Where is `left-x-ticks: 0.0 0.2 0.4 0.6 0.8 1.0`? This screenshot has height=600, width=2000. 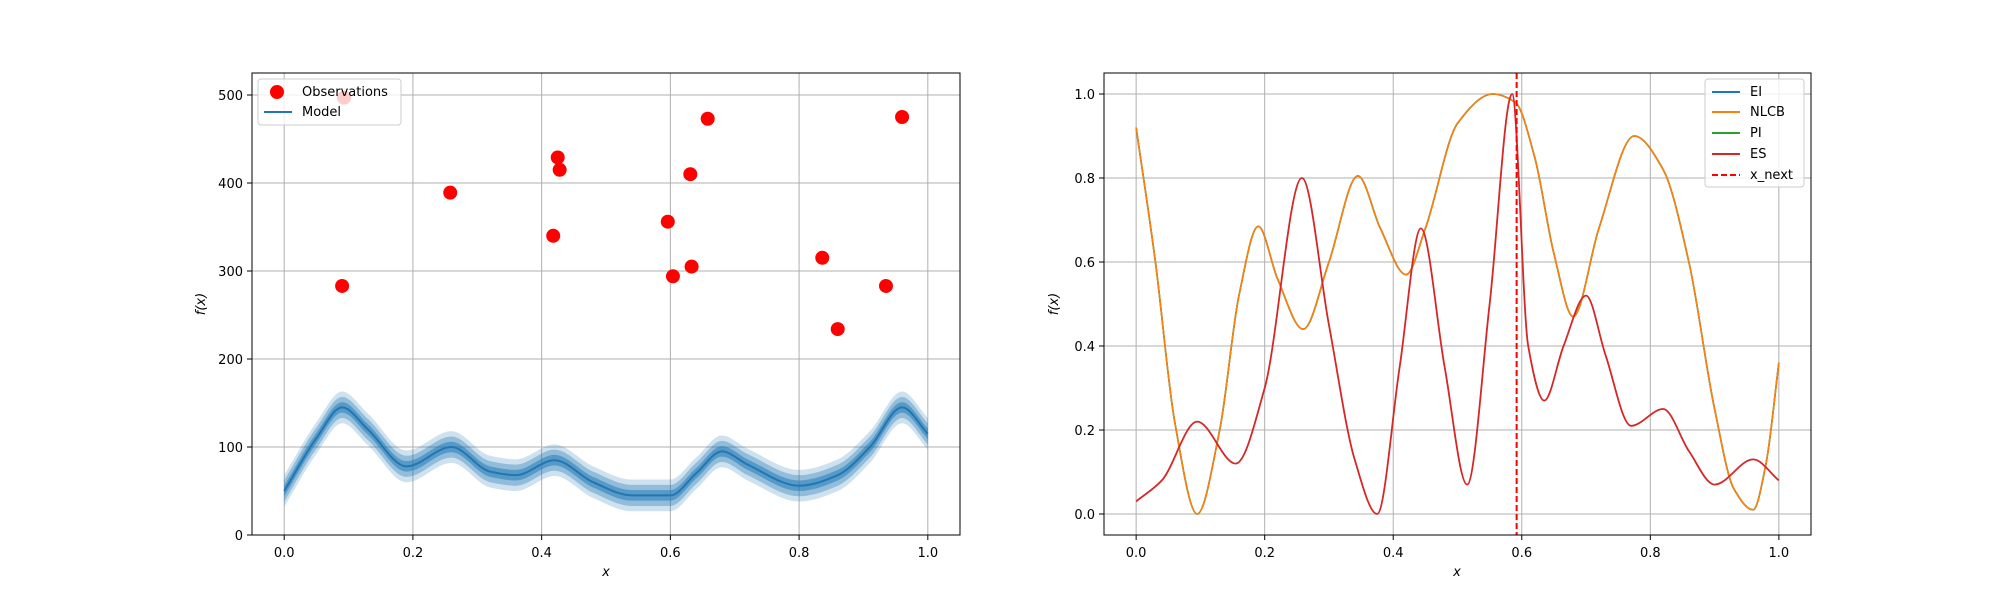
left-x-ticks: 0.0 0.2 0.4 0.6 0.8 1.0 is located at coordinates (606, 548).